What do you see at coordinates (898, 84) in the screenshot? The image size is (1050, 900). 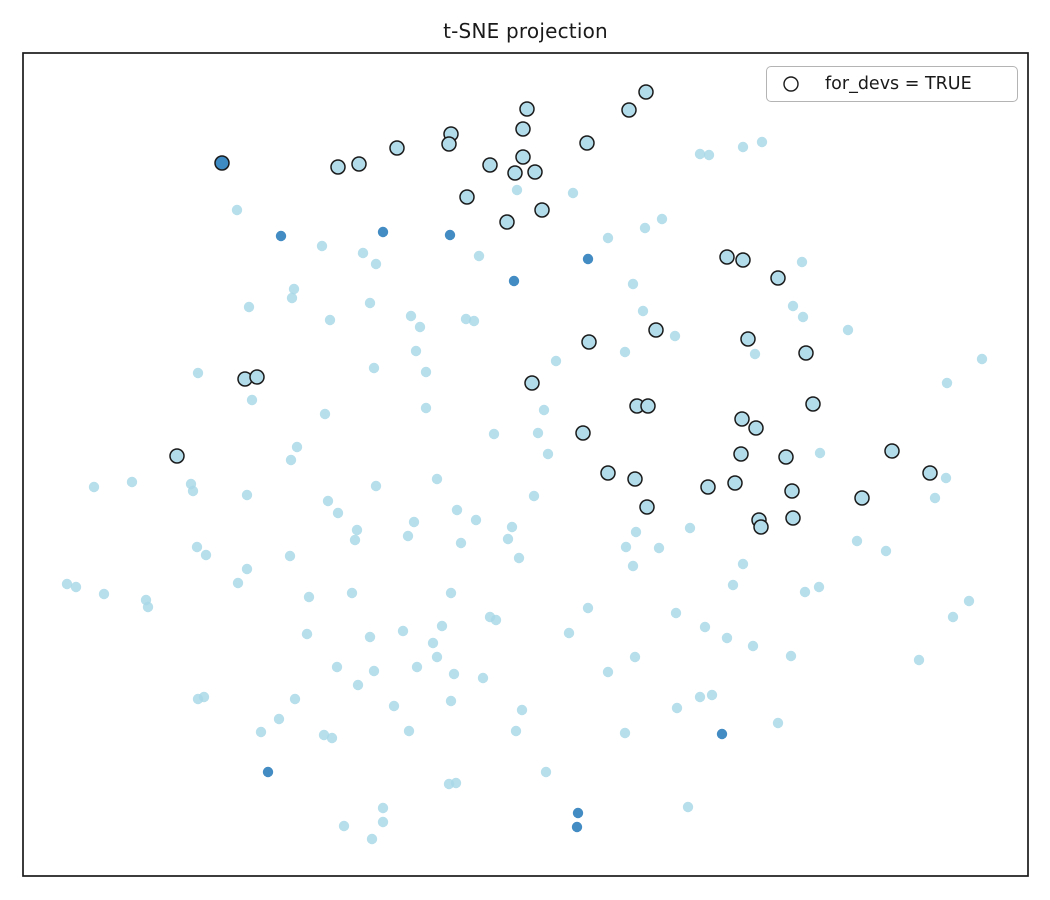 I see `legend-label: for_devs = TRUE` at bounding box center [898, 84].